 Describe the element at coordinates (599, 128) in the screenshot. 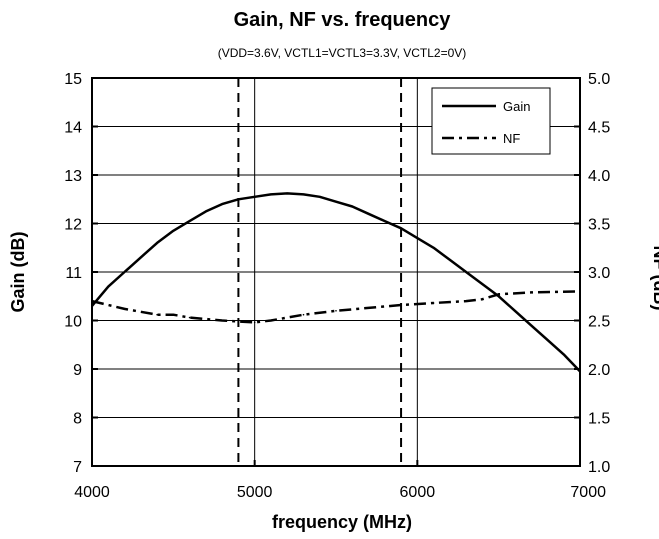

I see `right-tick-label-7: 4.5` at that location.